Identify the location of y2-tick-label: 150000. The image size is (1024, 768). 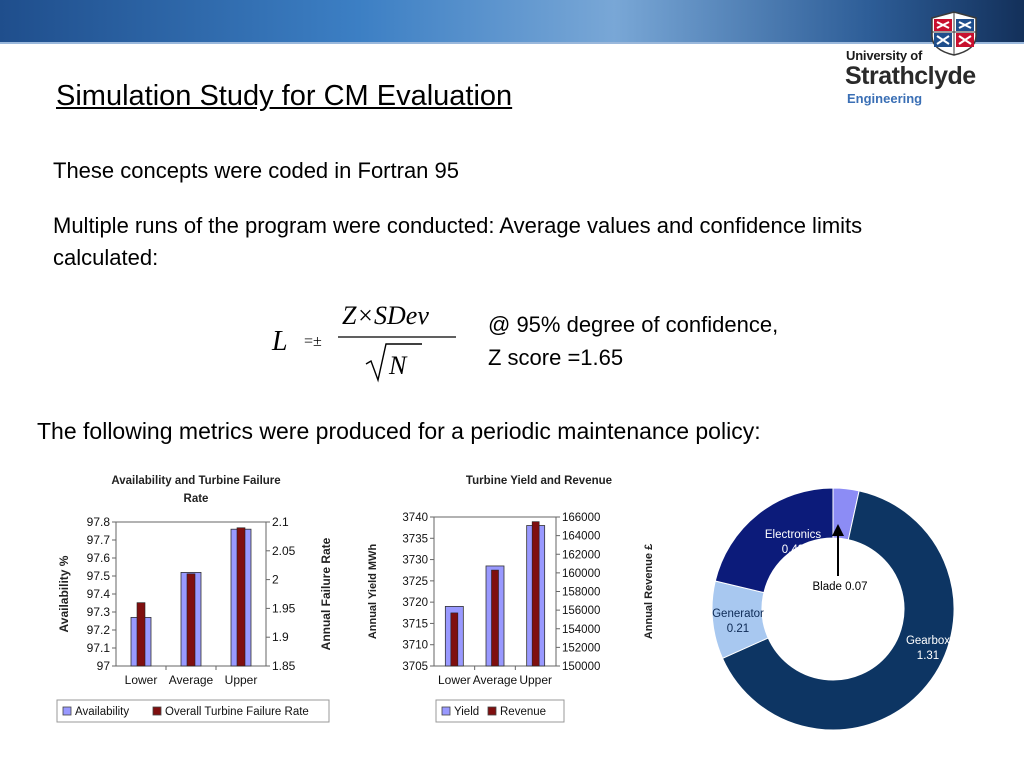
(581, 667).